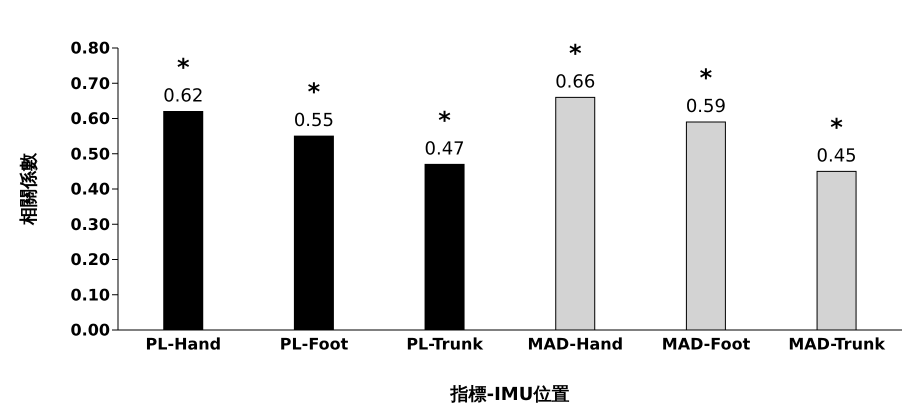 This screenshot has width=920, height=418. I want to click on data-label: 0.47, so click(444, 149).